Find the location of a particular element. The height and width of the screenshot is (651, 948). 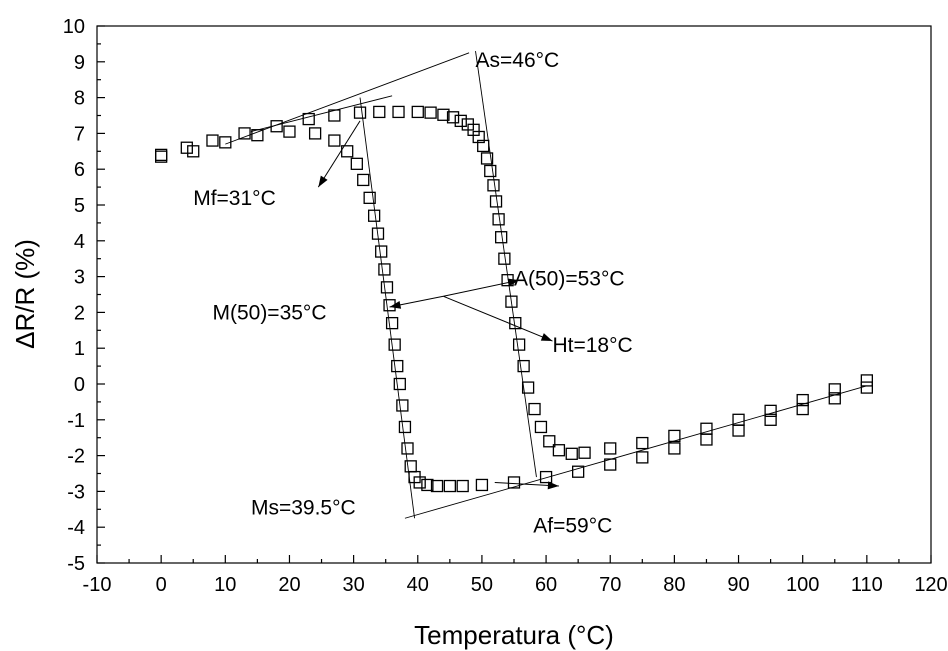

x-tick-label: 30 is located at coordinates (353, 585).